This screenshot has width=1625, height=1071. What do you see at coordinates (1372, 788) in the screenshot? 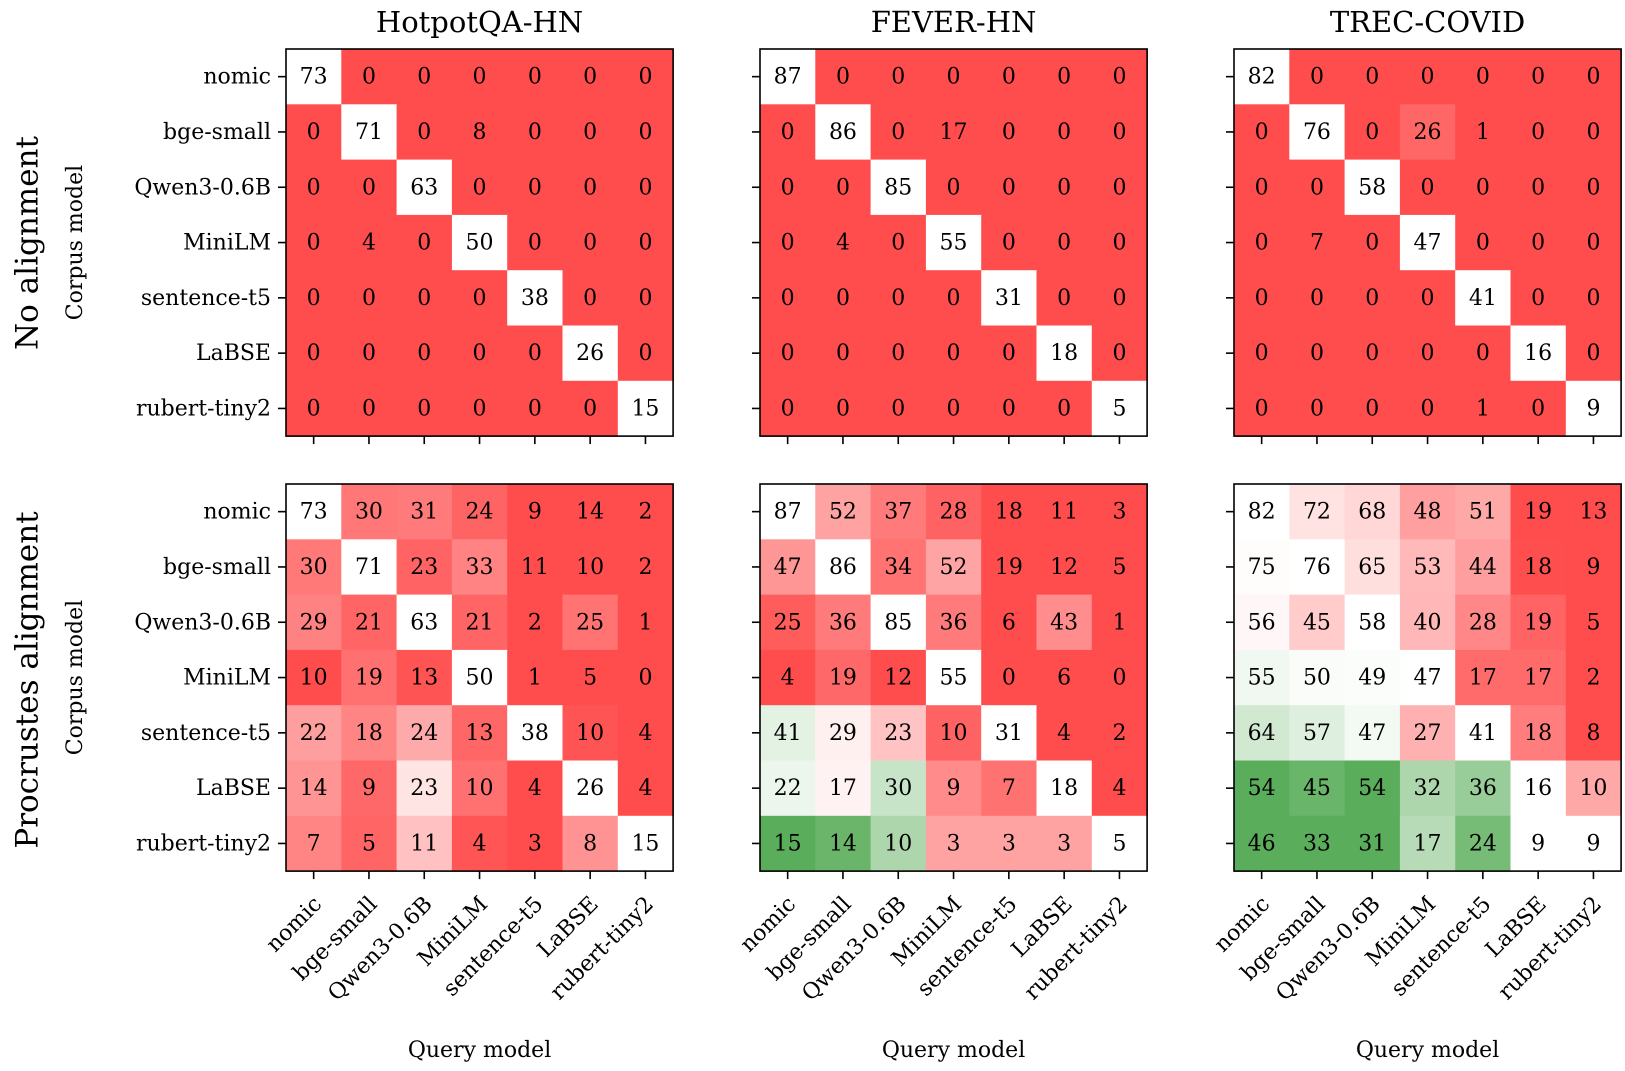
I see `cell-value-label: 54` at bounding box center [1372, 788].